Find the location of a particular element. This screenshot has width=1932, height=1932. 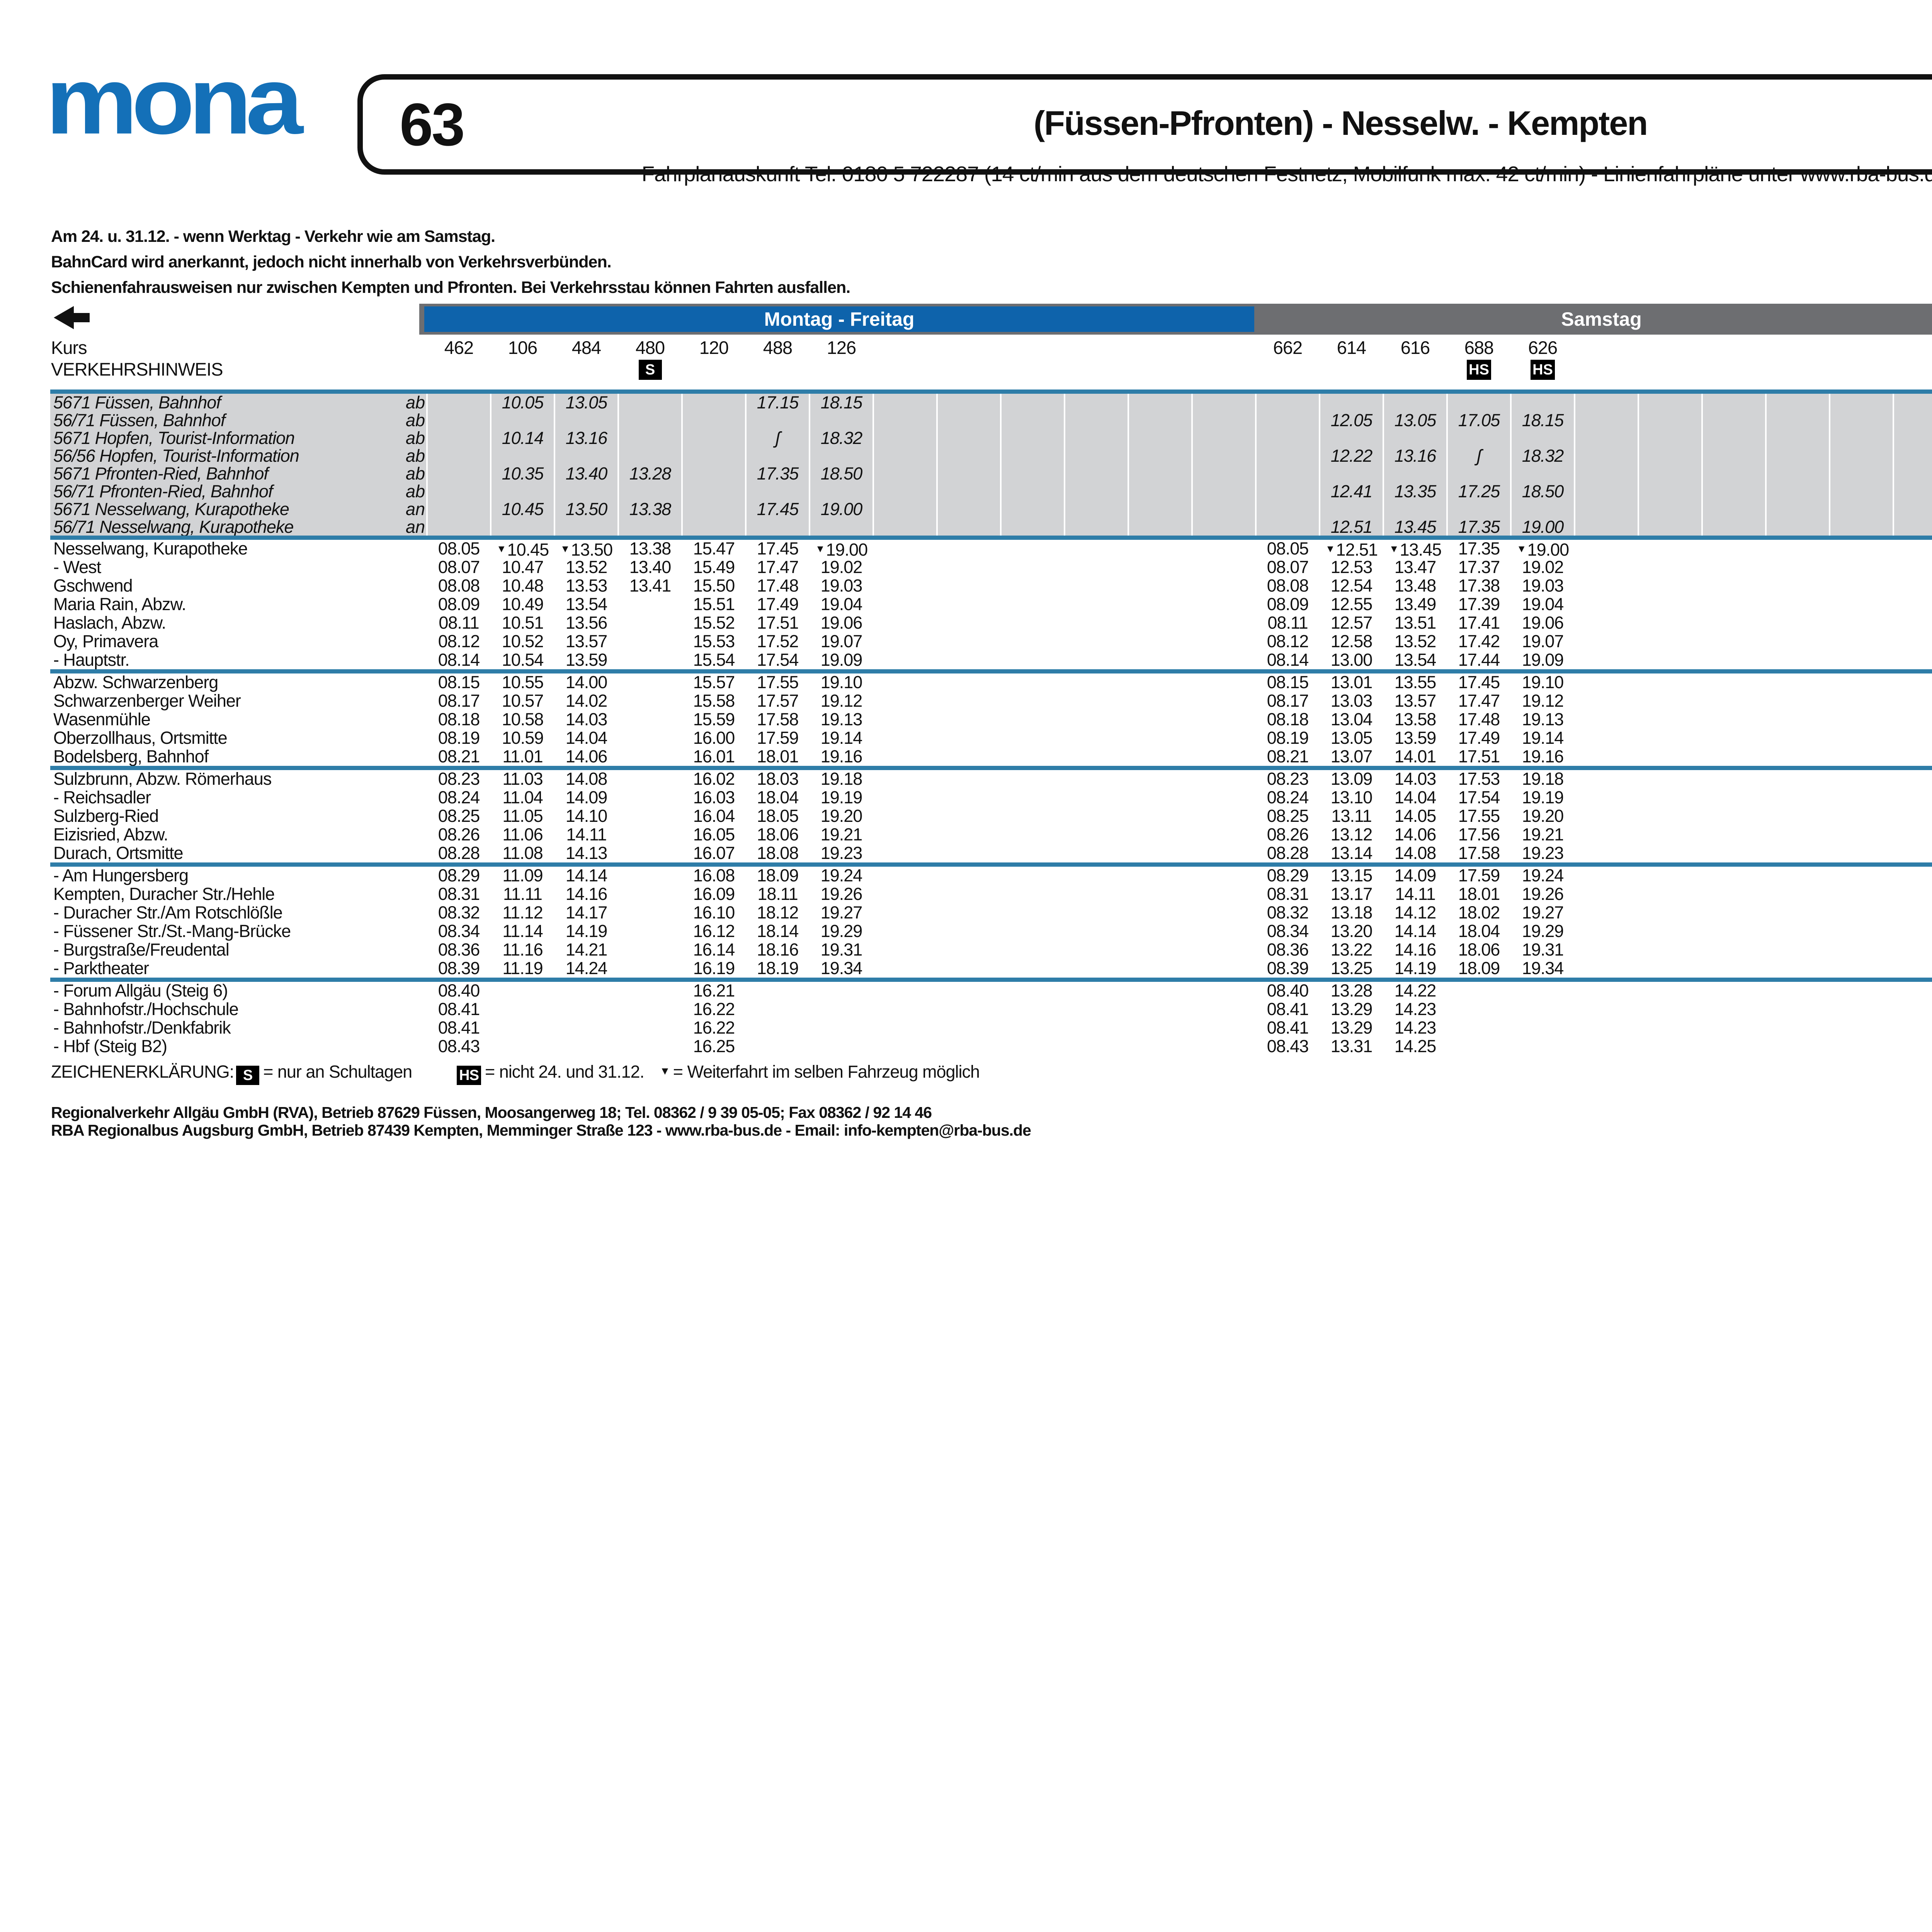

stop-label: - Hauptstr. is located at coordinates (91, 660).